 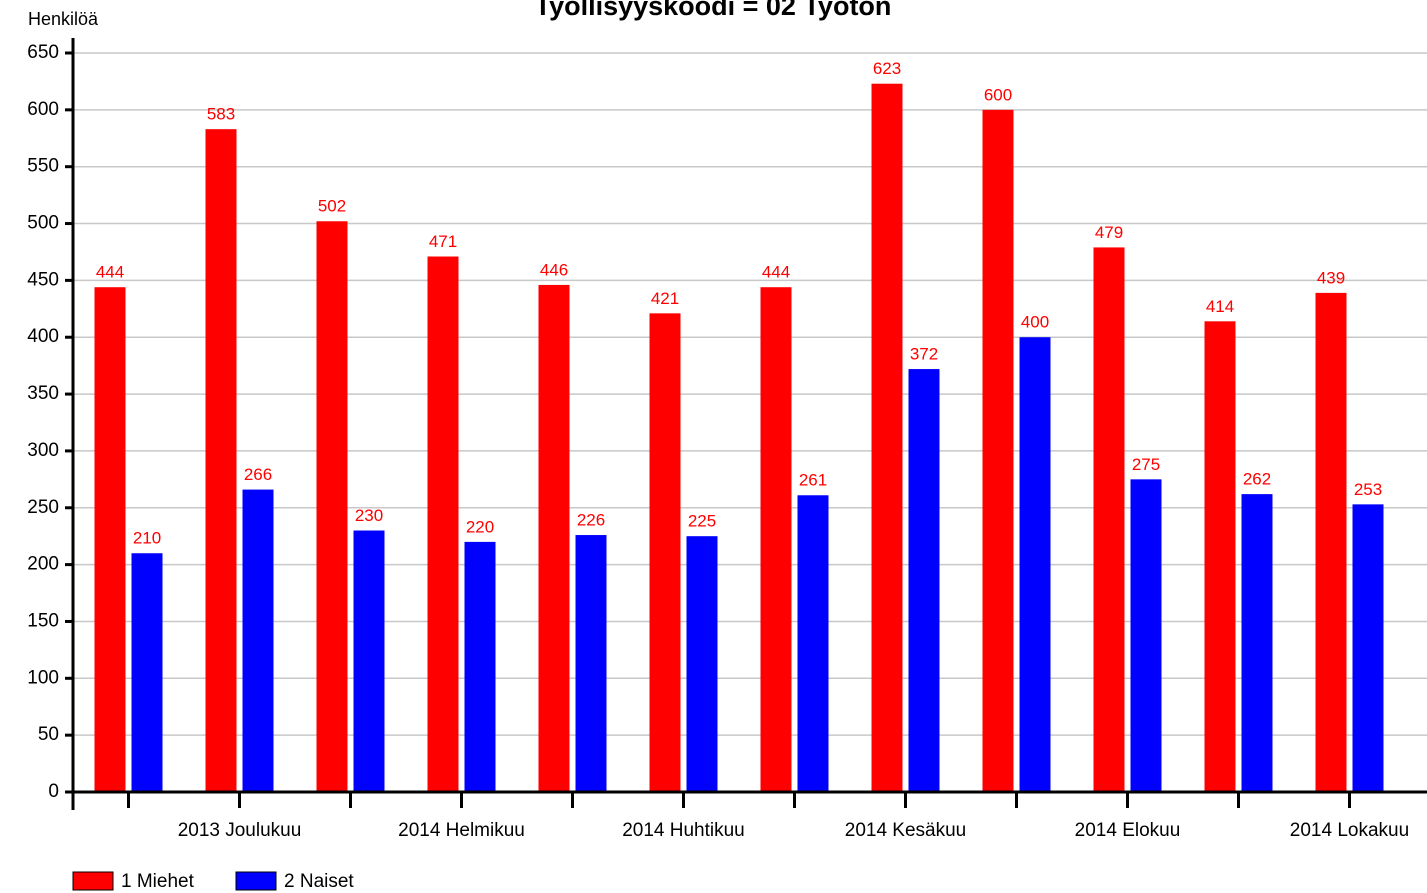 What do you see at coordinates (1331, 277) in the screenshot?
I see `value-label: 439` at bounding box center [1331, 277].